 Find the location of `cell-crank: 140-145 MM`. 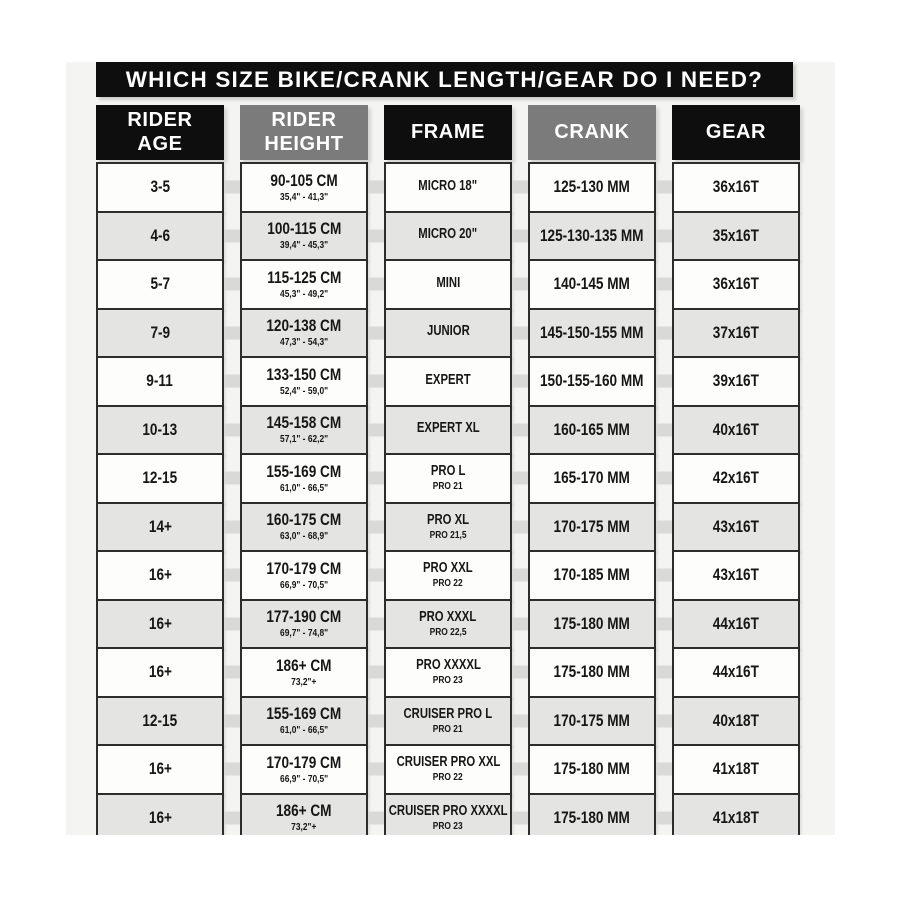

cell-crank: 140-145 MM is located at coordinates (592, 284).